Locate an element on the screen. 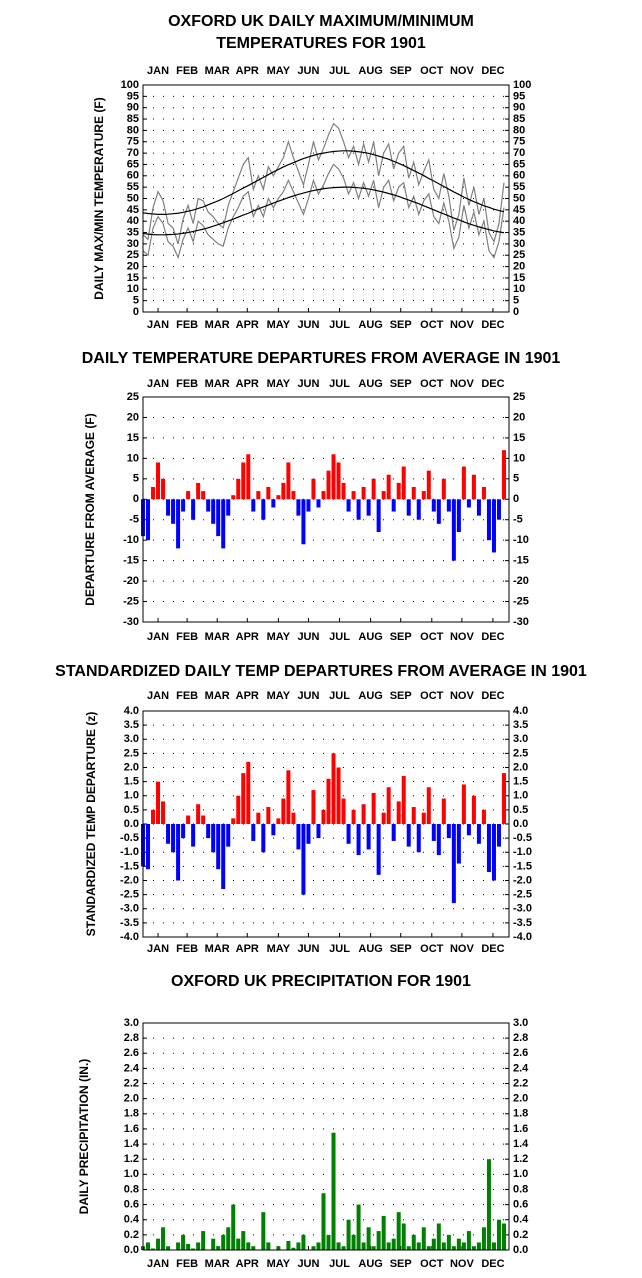  y2-tick-label: 50 is located at coordinates (519, 198).